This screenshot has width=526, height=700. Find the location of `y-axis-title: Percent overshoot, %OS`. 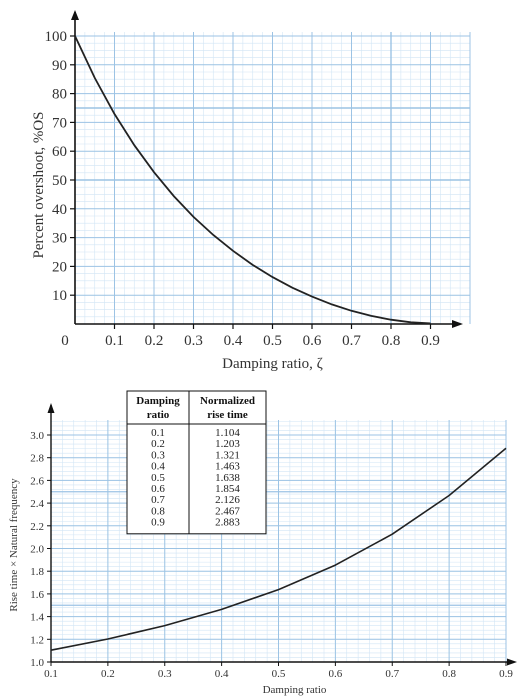

y-axis-title: Percent overshoot, %OS is located at coordinates (39, 184).